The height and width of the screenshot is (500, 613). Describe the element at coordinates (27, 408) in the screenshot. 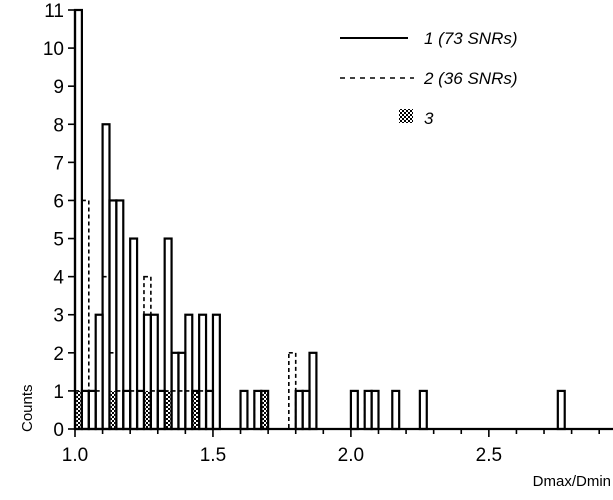

I see `y-axis-label: Counts` at that location.